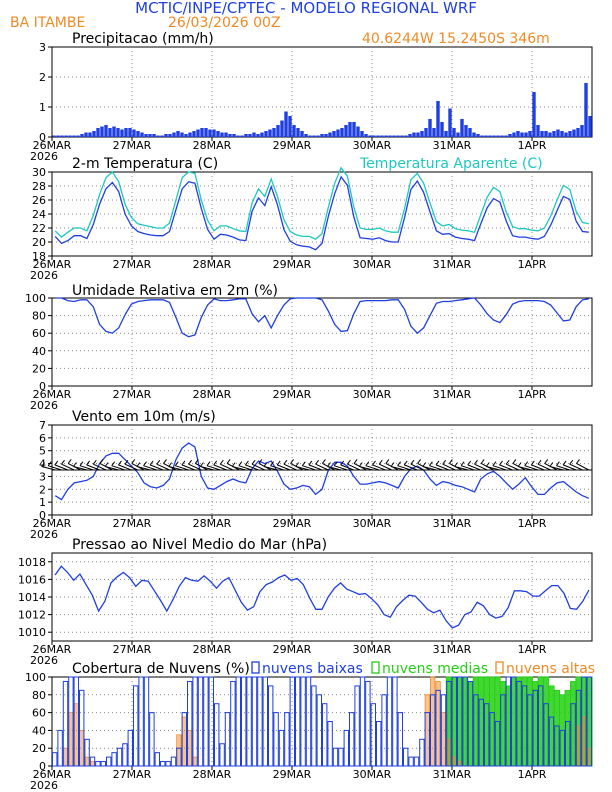  What do you see at coordinates (292, 774) in the screenshot?
I see `x-tick-label: 29MAR` at bounding box center [292, 774].